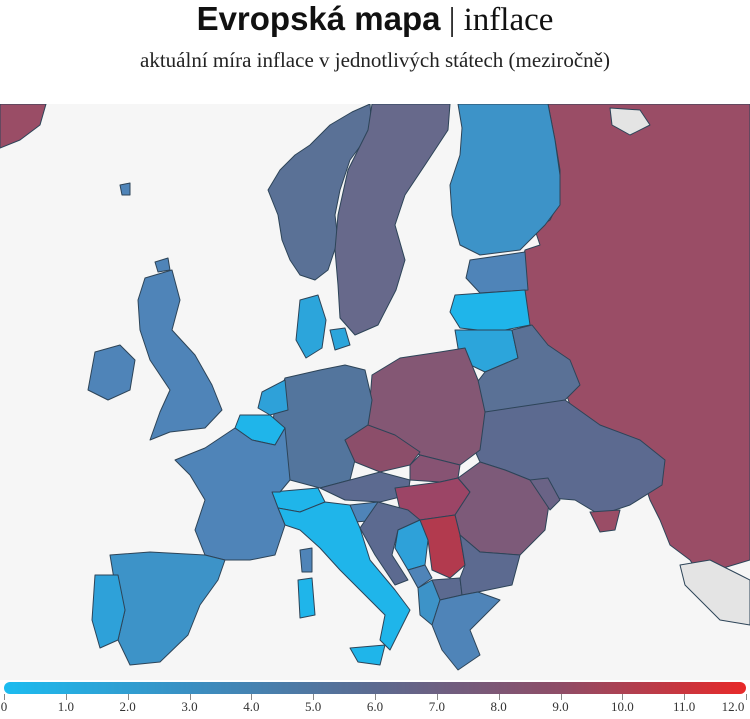 This screenshot has height=719, width=750. What do you see at coordinates (162, 265) in the screenshot?
I see `region-scotland-islands` at bounding box center [162, 265].